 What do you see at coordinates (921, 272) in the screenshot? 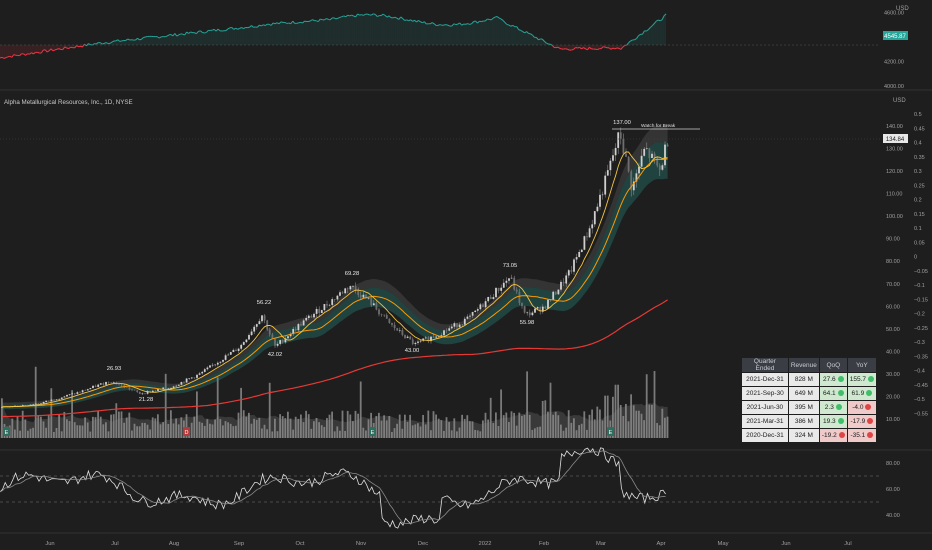
I see `secondary-axis-tick: −0.05` at bounding box center [921, 272].